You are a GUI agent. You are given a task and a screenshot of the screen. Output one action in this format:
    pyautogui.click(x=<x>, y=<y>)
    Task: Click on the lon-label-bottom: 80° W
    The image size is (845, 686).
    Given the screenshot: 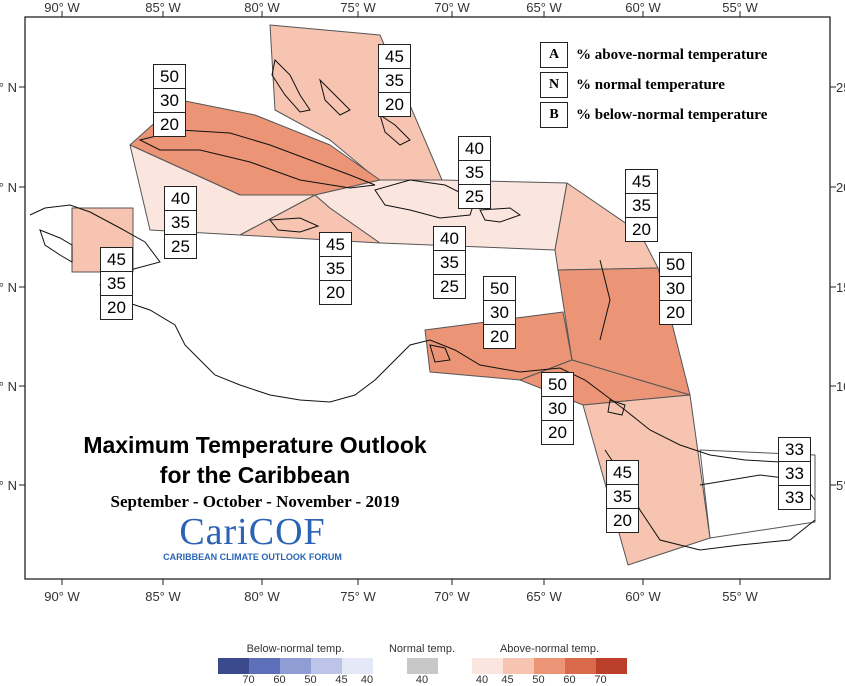 What is the action you would take?
    pyautogui.click(x=262, y=596)
    